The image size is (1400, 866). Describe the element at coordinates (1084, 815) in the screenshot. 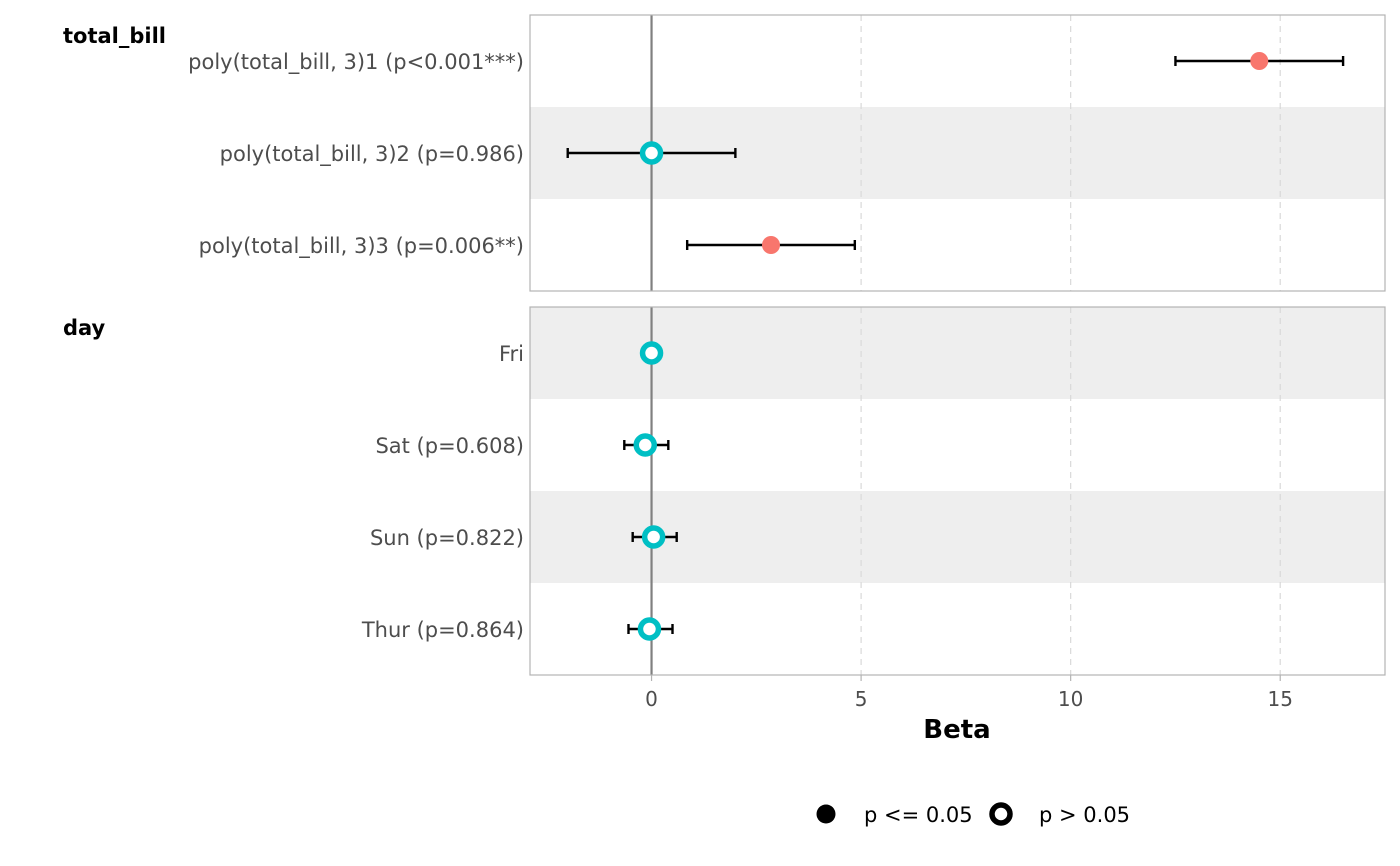

I see `legend-label: p > 0.05` at that location.